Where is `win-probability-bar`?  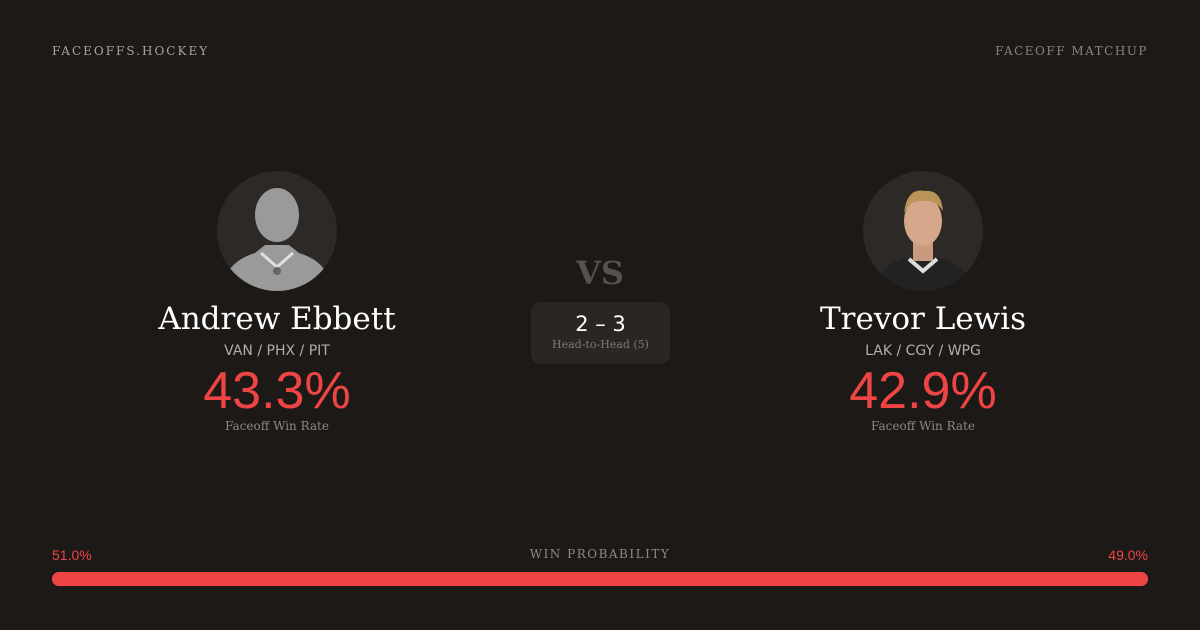 win-probability-bar is located at coordinates (600, 579).